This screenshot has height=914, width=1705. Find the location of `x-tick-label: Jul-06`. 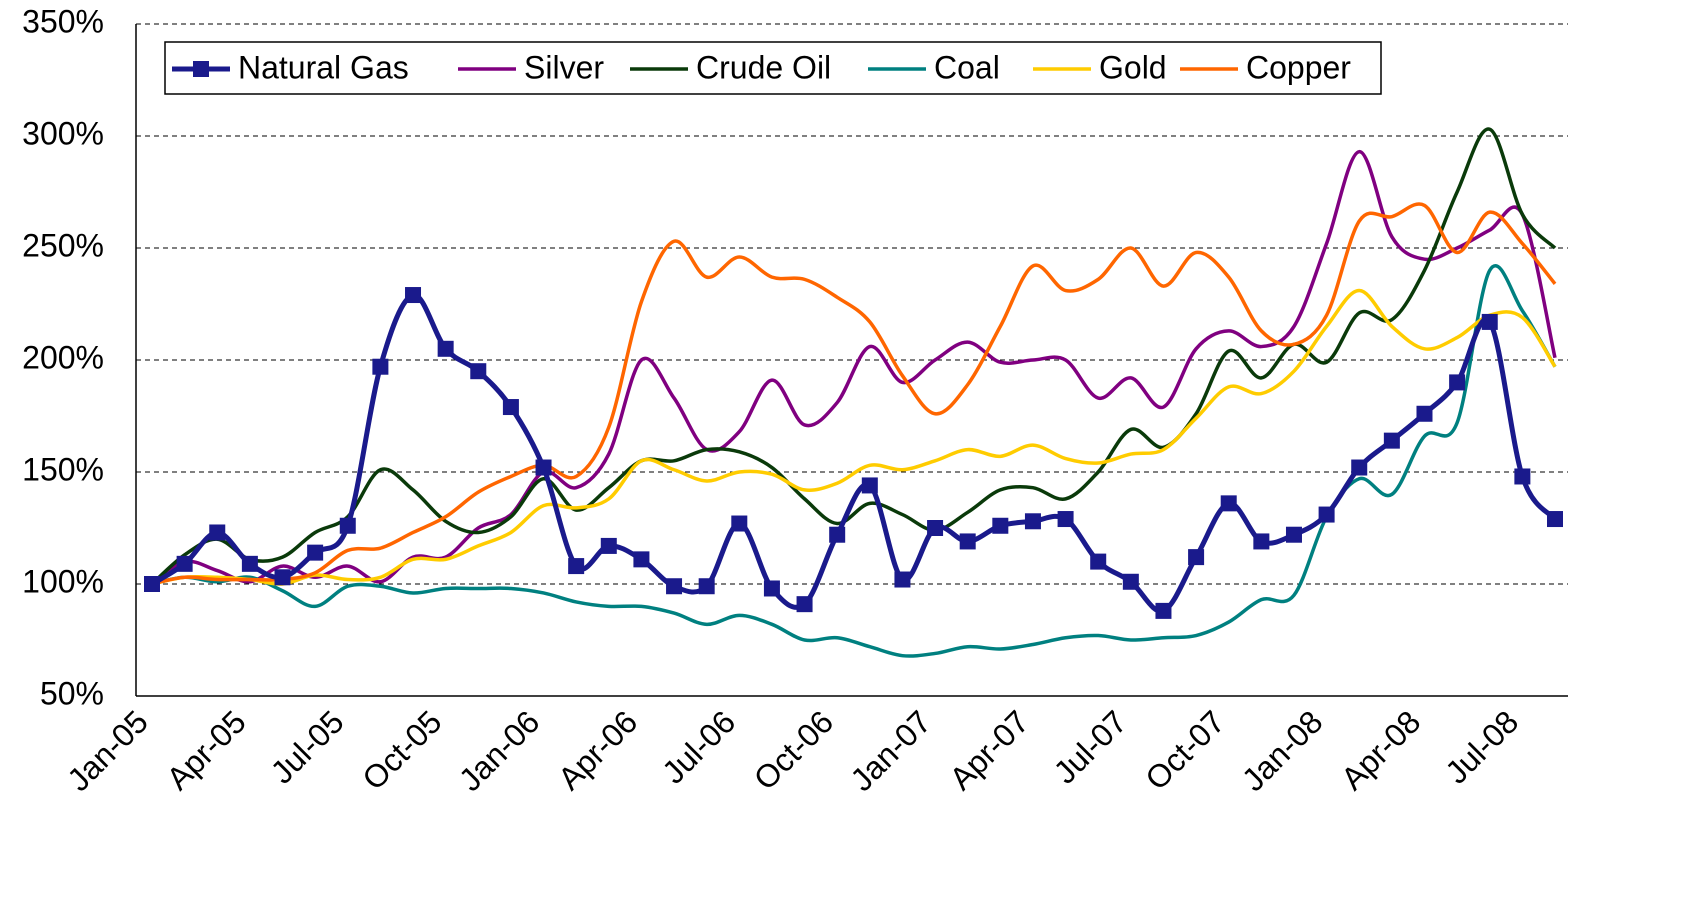

x-tick-label: Jul-06 is located at coordinates (698, 746).